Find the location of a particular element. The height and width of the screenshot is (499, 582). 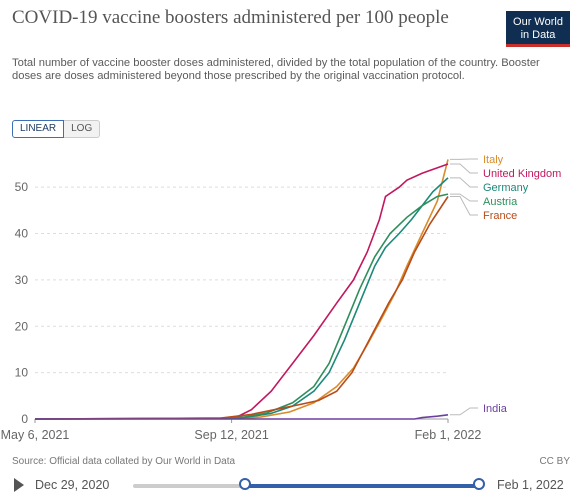

x-tick-label: May 6, 2021 is located at coordinates (35, 435).